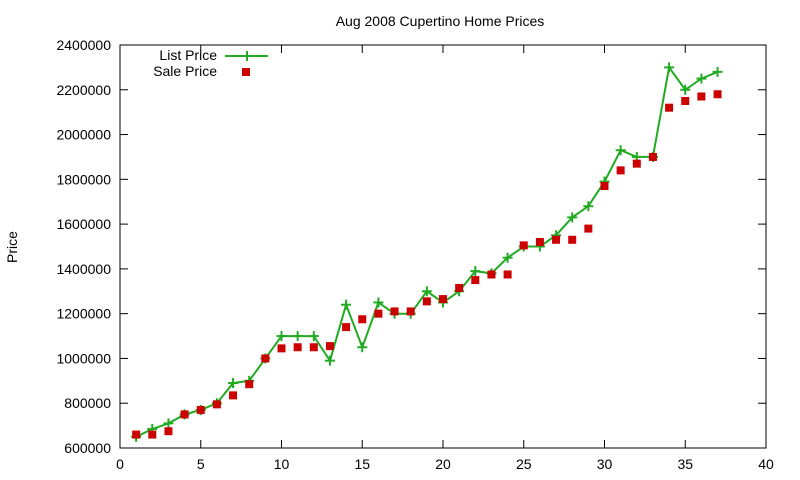 The height and width of the screenshot is (480, 800). Describe the element at coordinates (12, 247) in the screenshot. I see `y-axis-label: Price` at that location.